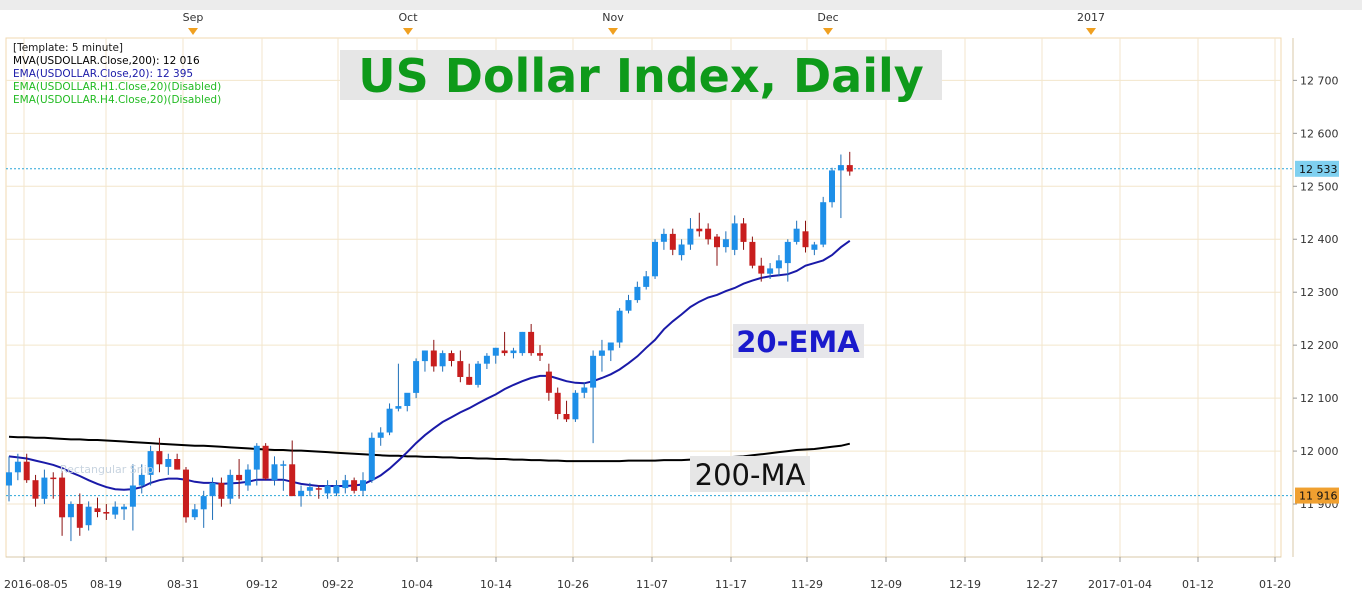 This screenshot has width=1362, height=607. Describe the element at coordinates (1319, 133) in the screenshot. I see `y-tick-label: 12 600` at that location.